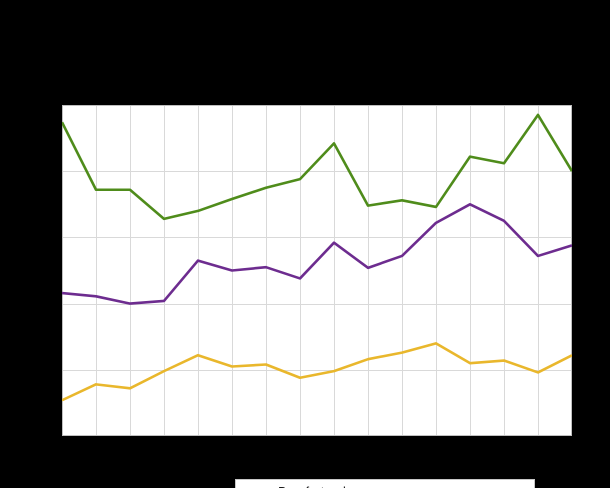 Image resolution: width=610 pixels, height=488 pixels. What do you see at coordinates (323, 486) in the screenshot?
I see `legend-label-borefartoydogn: Borefartøydøgn` at bounding box center [323, 486].